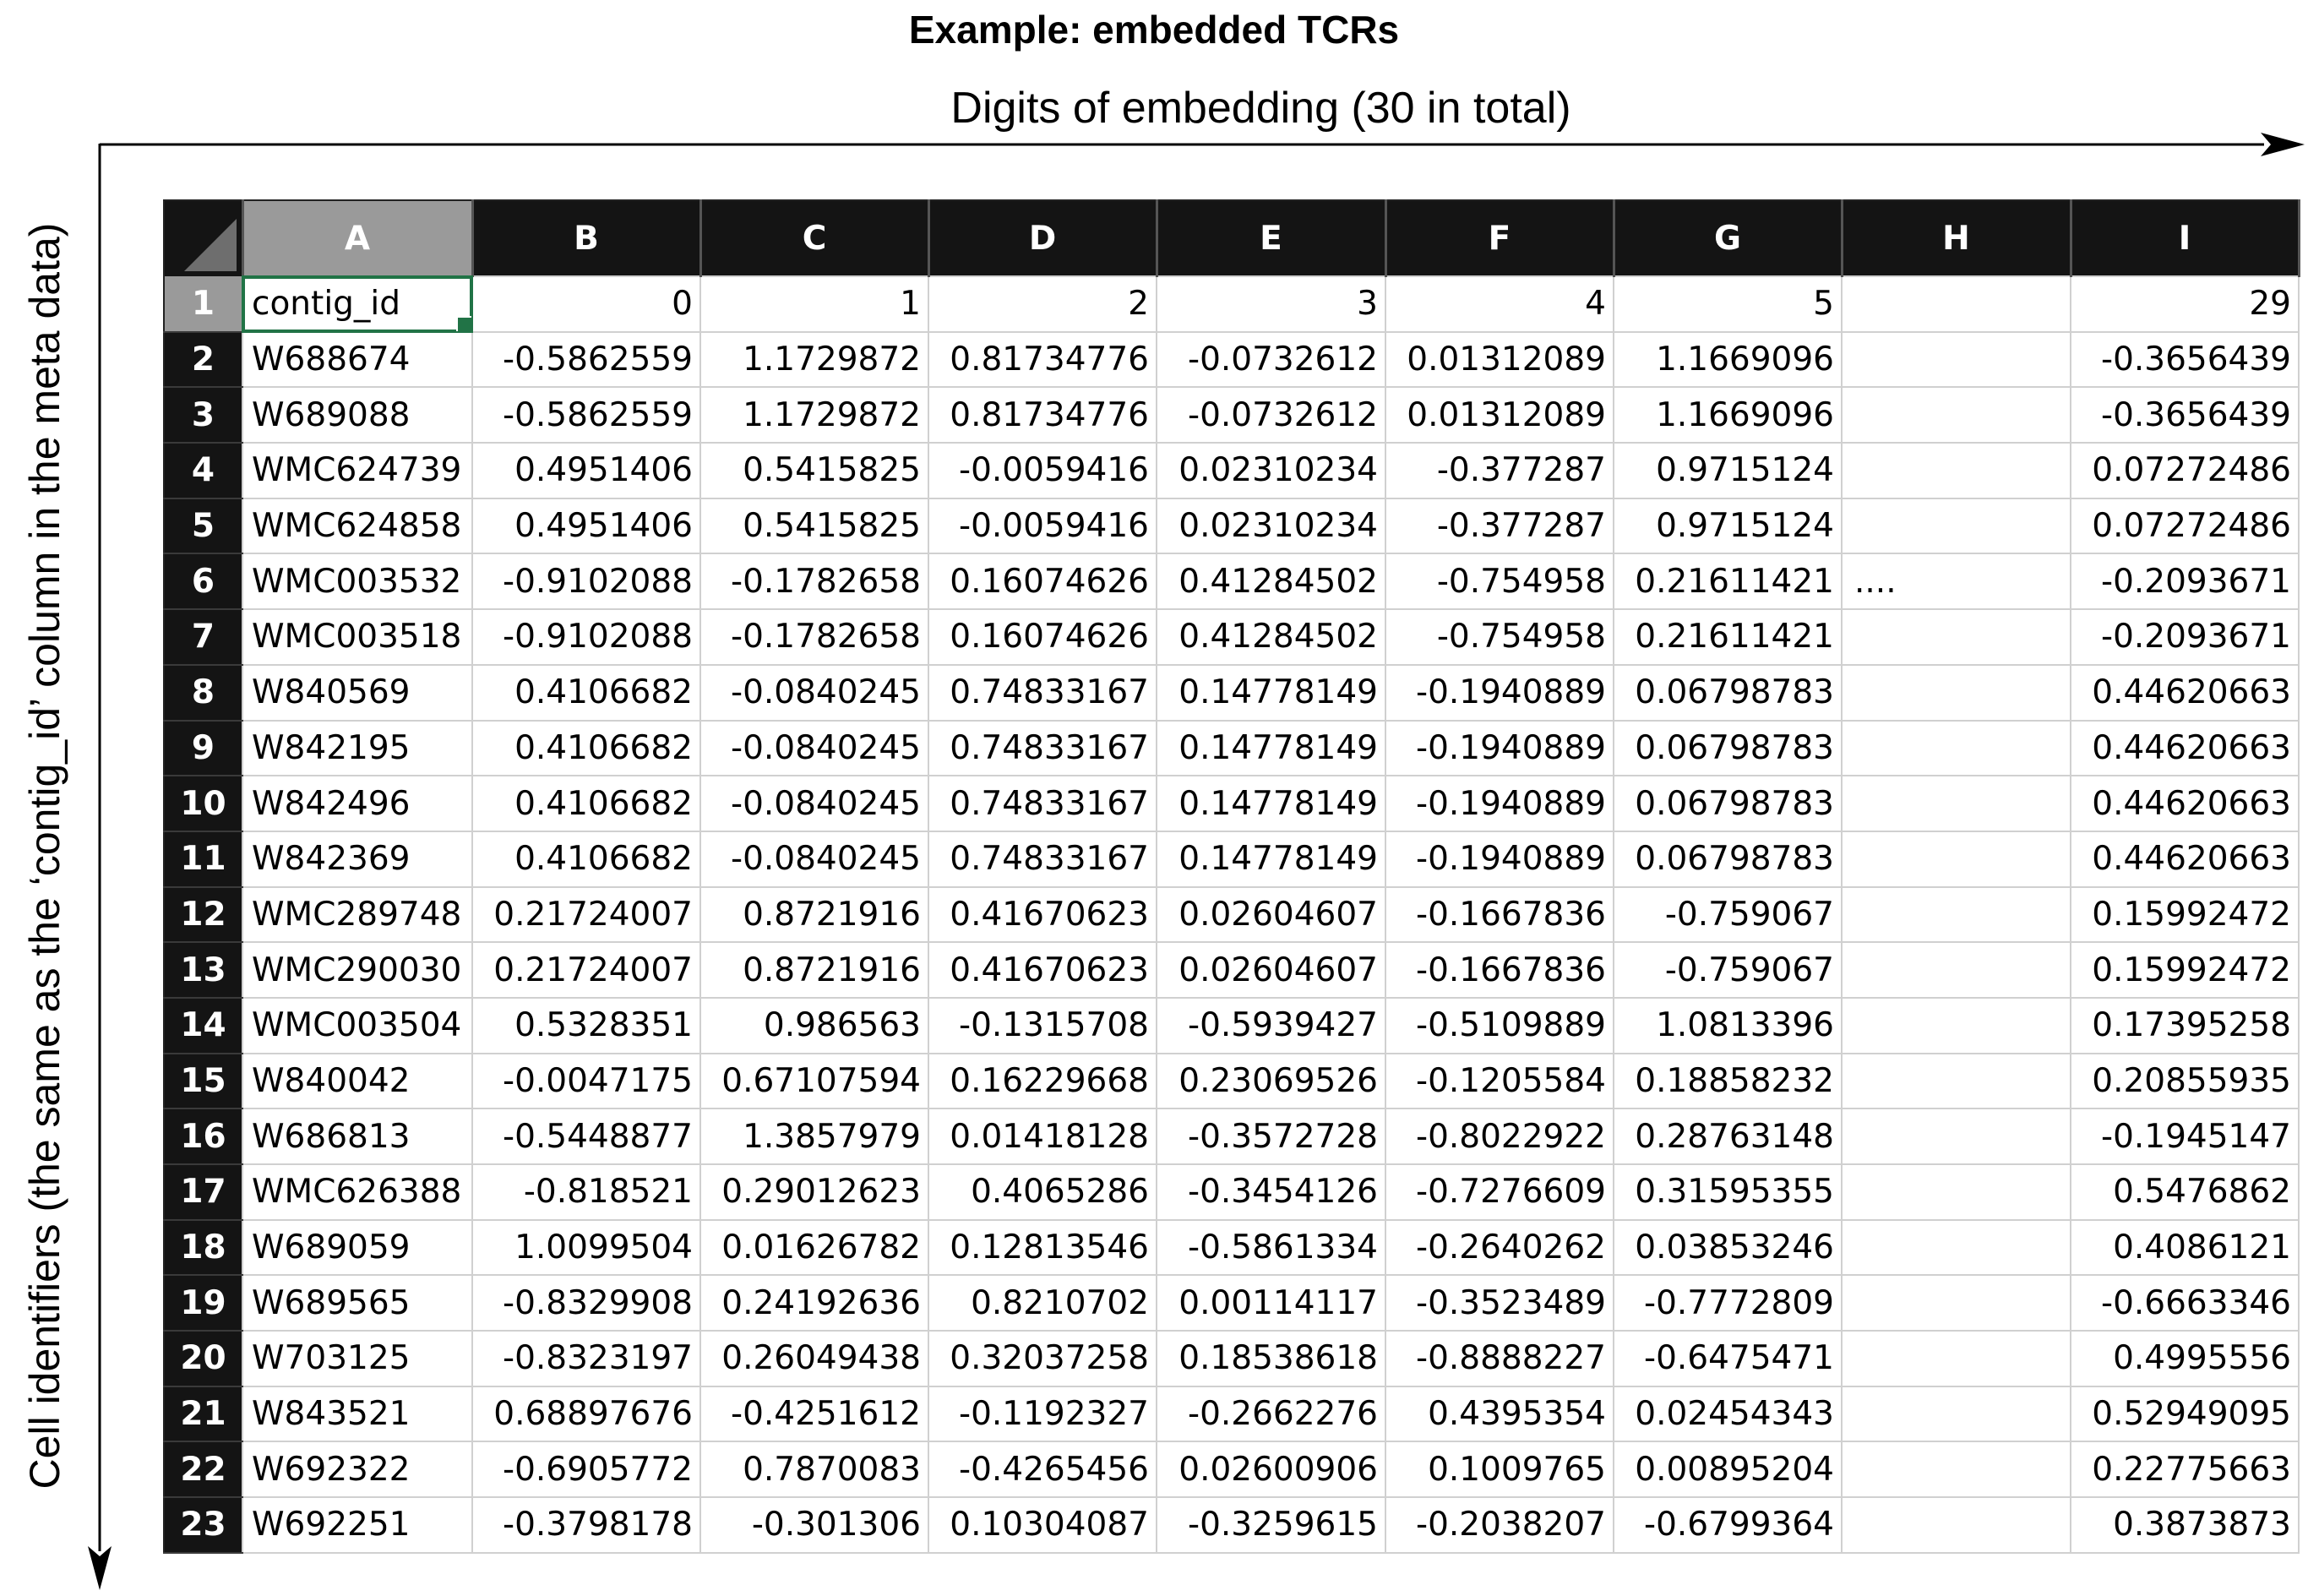  Describe the element at coordinates (1271, 1025) in the screenshot. I see `cell-value: -0.5939427` at that location.